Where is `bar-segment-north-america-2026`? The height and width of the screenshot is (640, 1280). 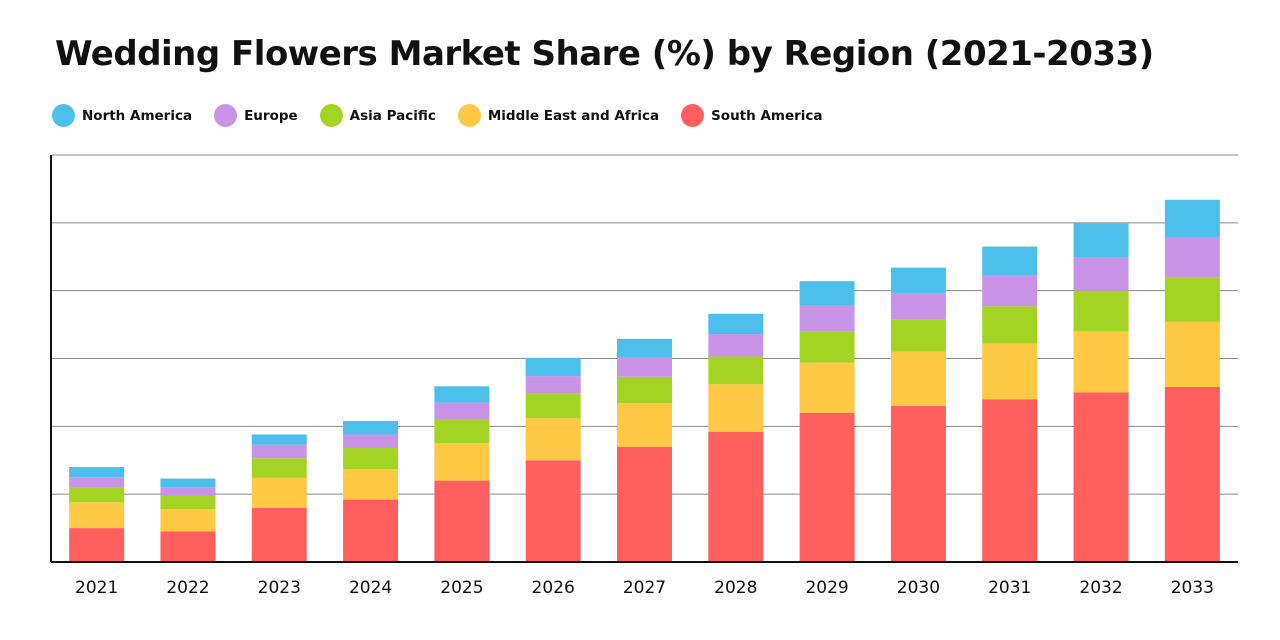 bar-segment-north-america-2026 is located at coordinates (553, 367).